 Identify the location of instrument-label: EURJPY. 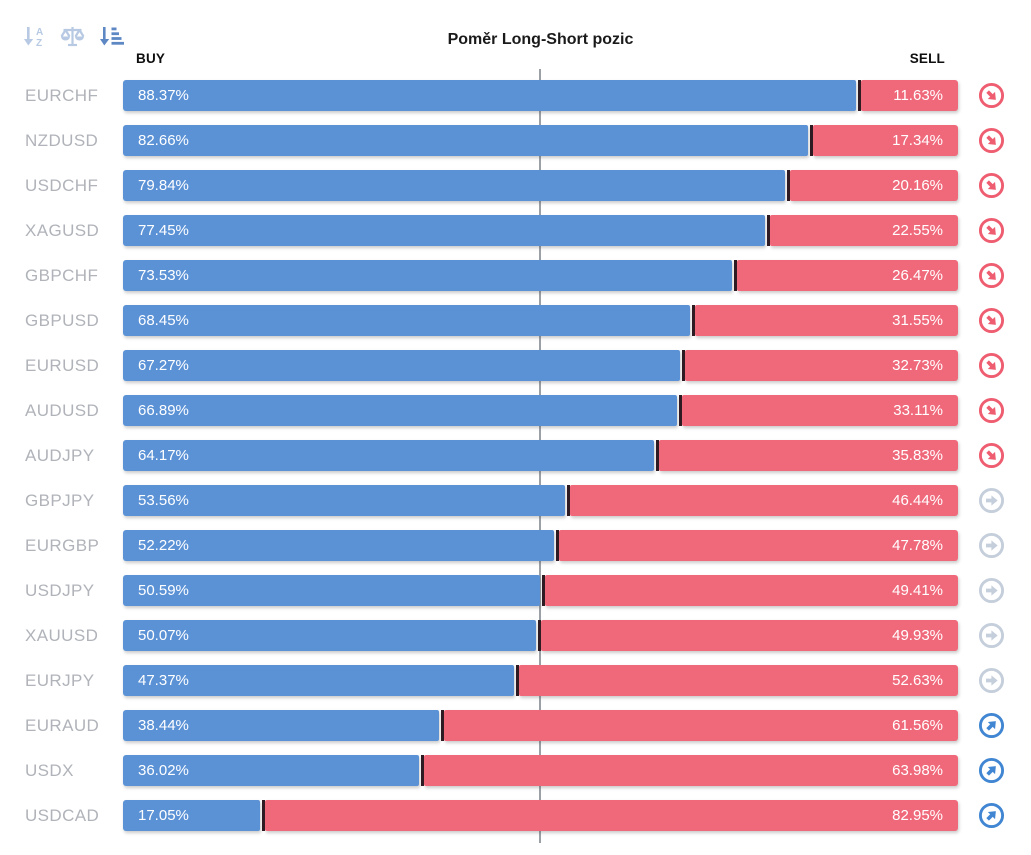
(60, 680).